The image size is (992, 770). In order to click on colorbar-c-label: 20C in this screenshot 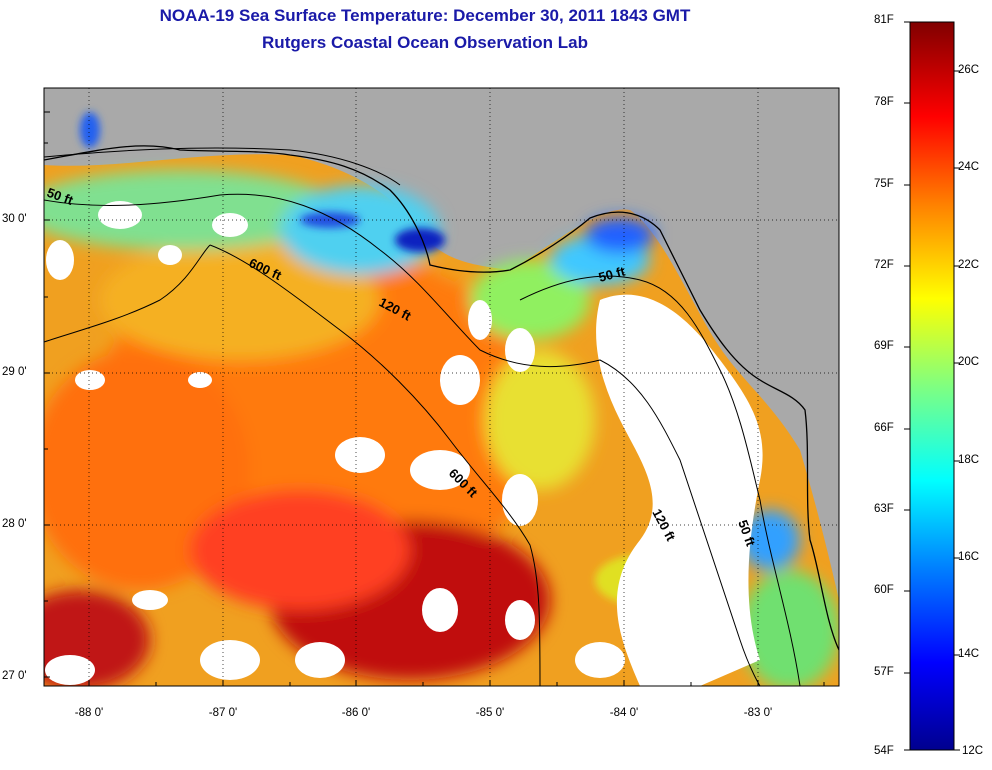, I will do `click(969, 362)`.